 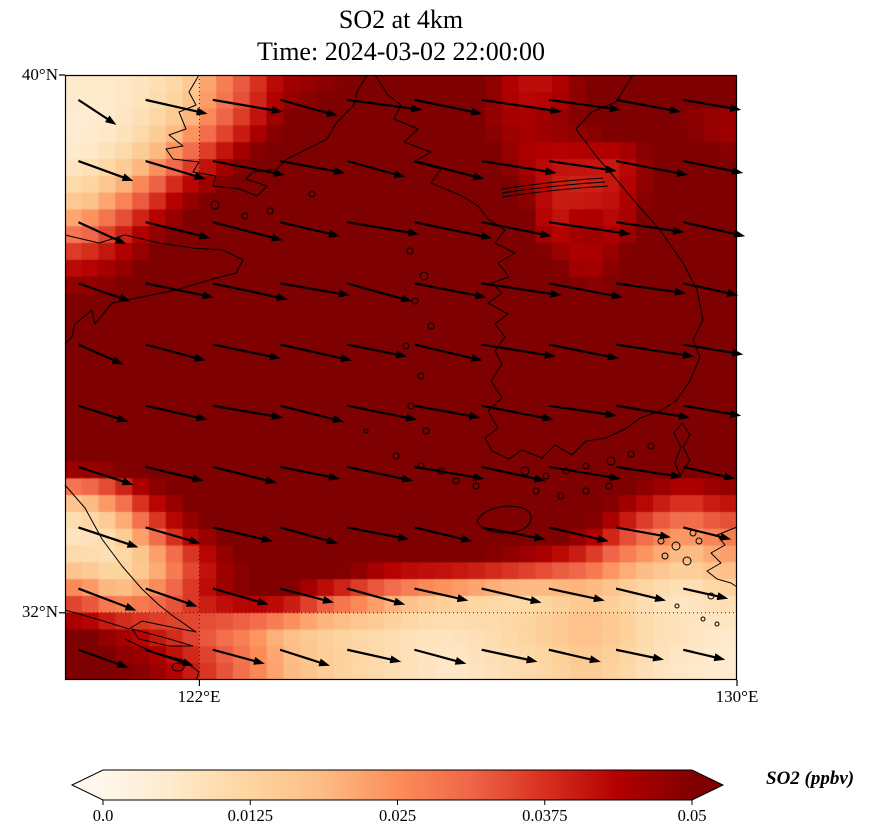 I want to click on colorbar-tick-label: 0.05, so click(x=692, y=815).